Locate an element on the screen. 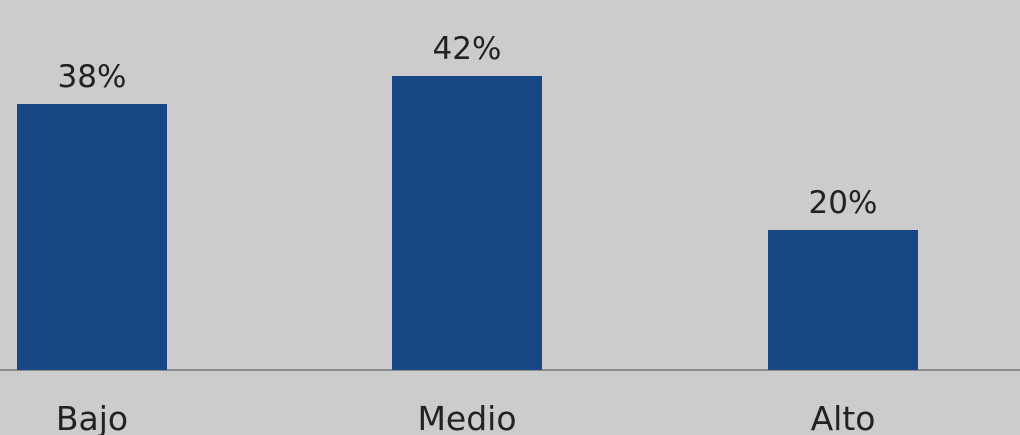  bar-bajo is located at coordinates (92, 237).